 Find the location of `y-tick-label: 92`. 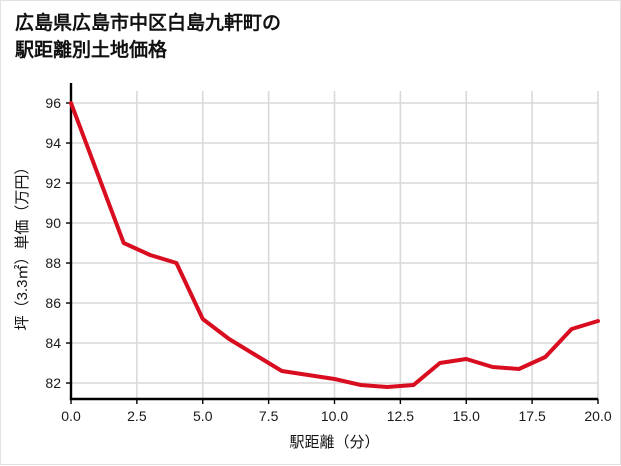

y-tick-label: 92 is located at coordinates (53, 183).